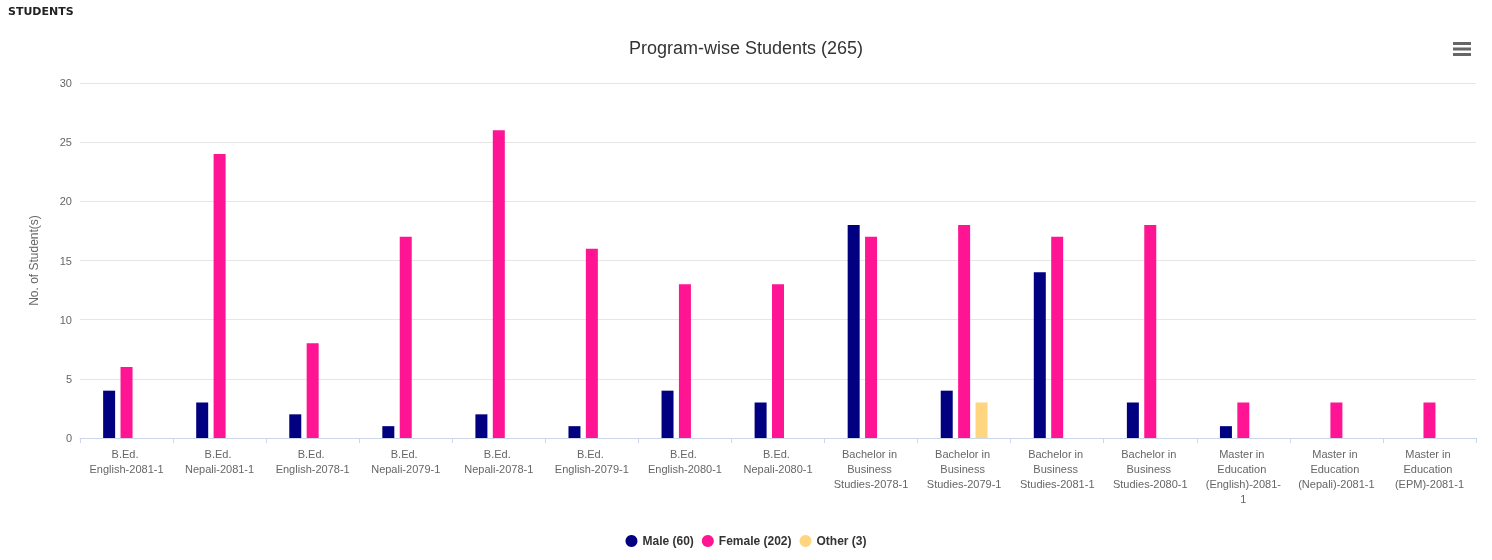 The image size is (1492, 560). What do you see at coordinates (65, 260) in the screenshot?
I see `y-tick-label: 15` at bounding box center [65, 260].